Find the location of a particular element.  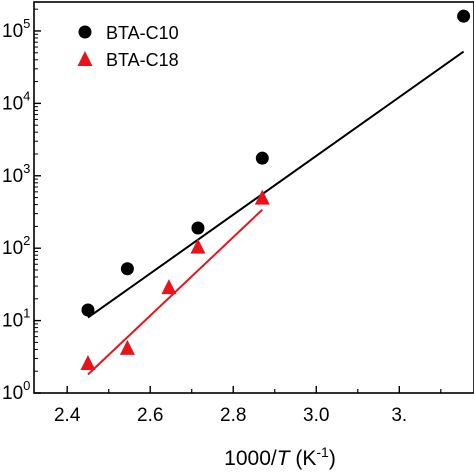

x-axis-title-italic: T is located at coordinates (284, 458).